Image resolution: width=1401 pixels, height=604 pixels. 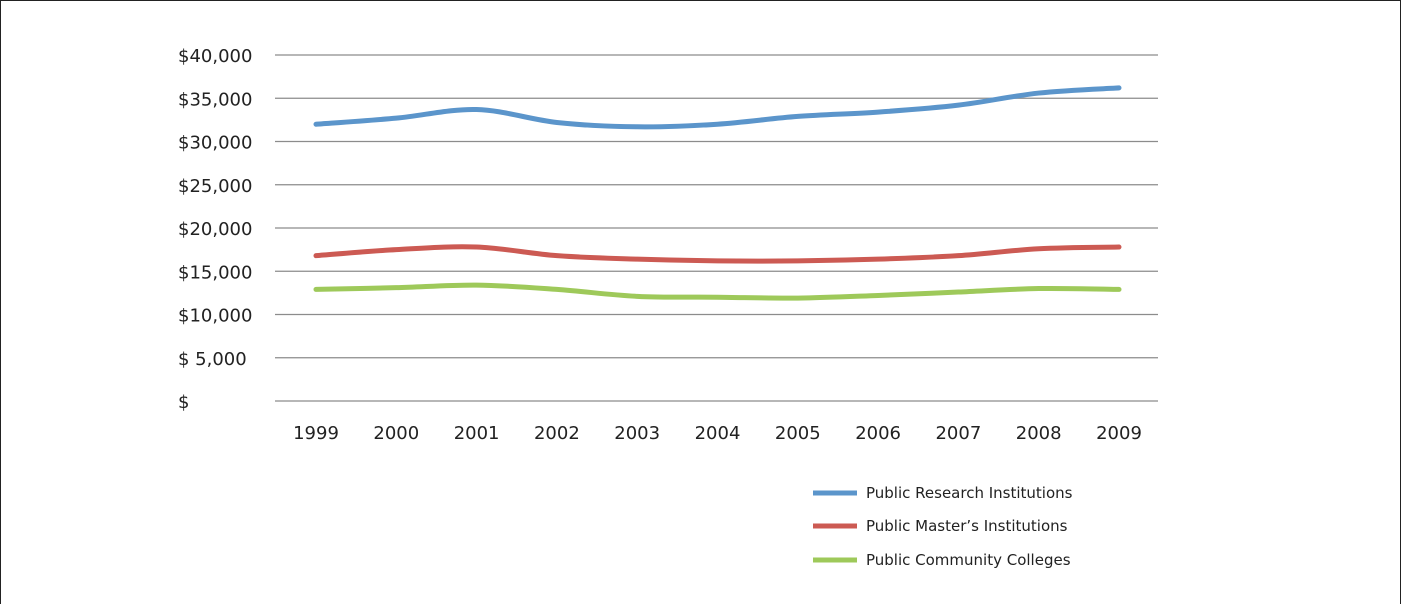 I want to click on x-tick-label: 2005, so click(x=798, y=433).